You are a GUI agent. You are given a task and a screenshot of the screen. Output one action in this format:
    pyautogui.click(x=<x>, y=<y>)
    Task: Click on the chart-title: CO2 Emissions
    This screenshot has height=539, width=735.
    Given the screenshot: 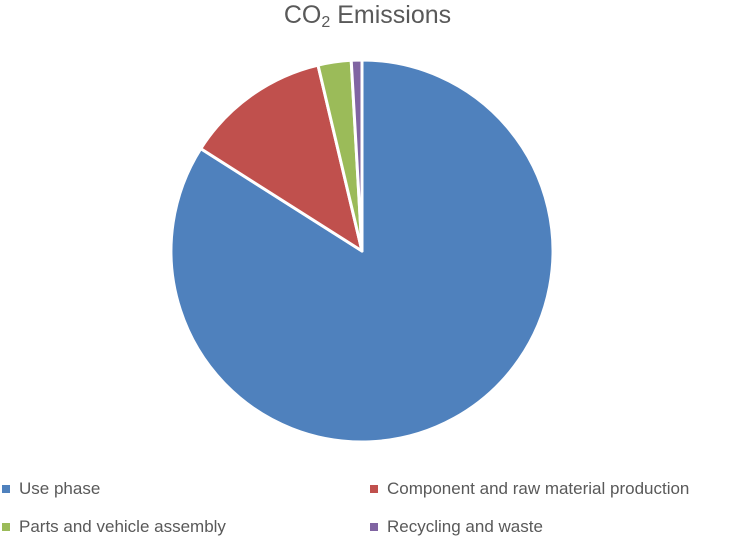 What is the action you would take?
    pyautogui.click(x=367, y=15)
    